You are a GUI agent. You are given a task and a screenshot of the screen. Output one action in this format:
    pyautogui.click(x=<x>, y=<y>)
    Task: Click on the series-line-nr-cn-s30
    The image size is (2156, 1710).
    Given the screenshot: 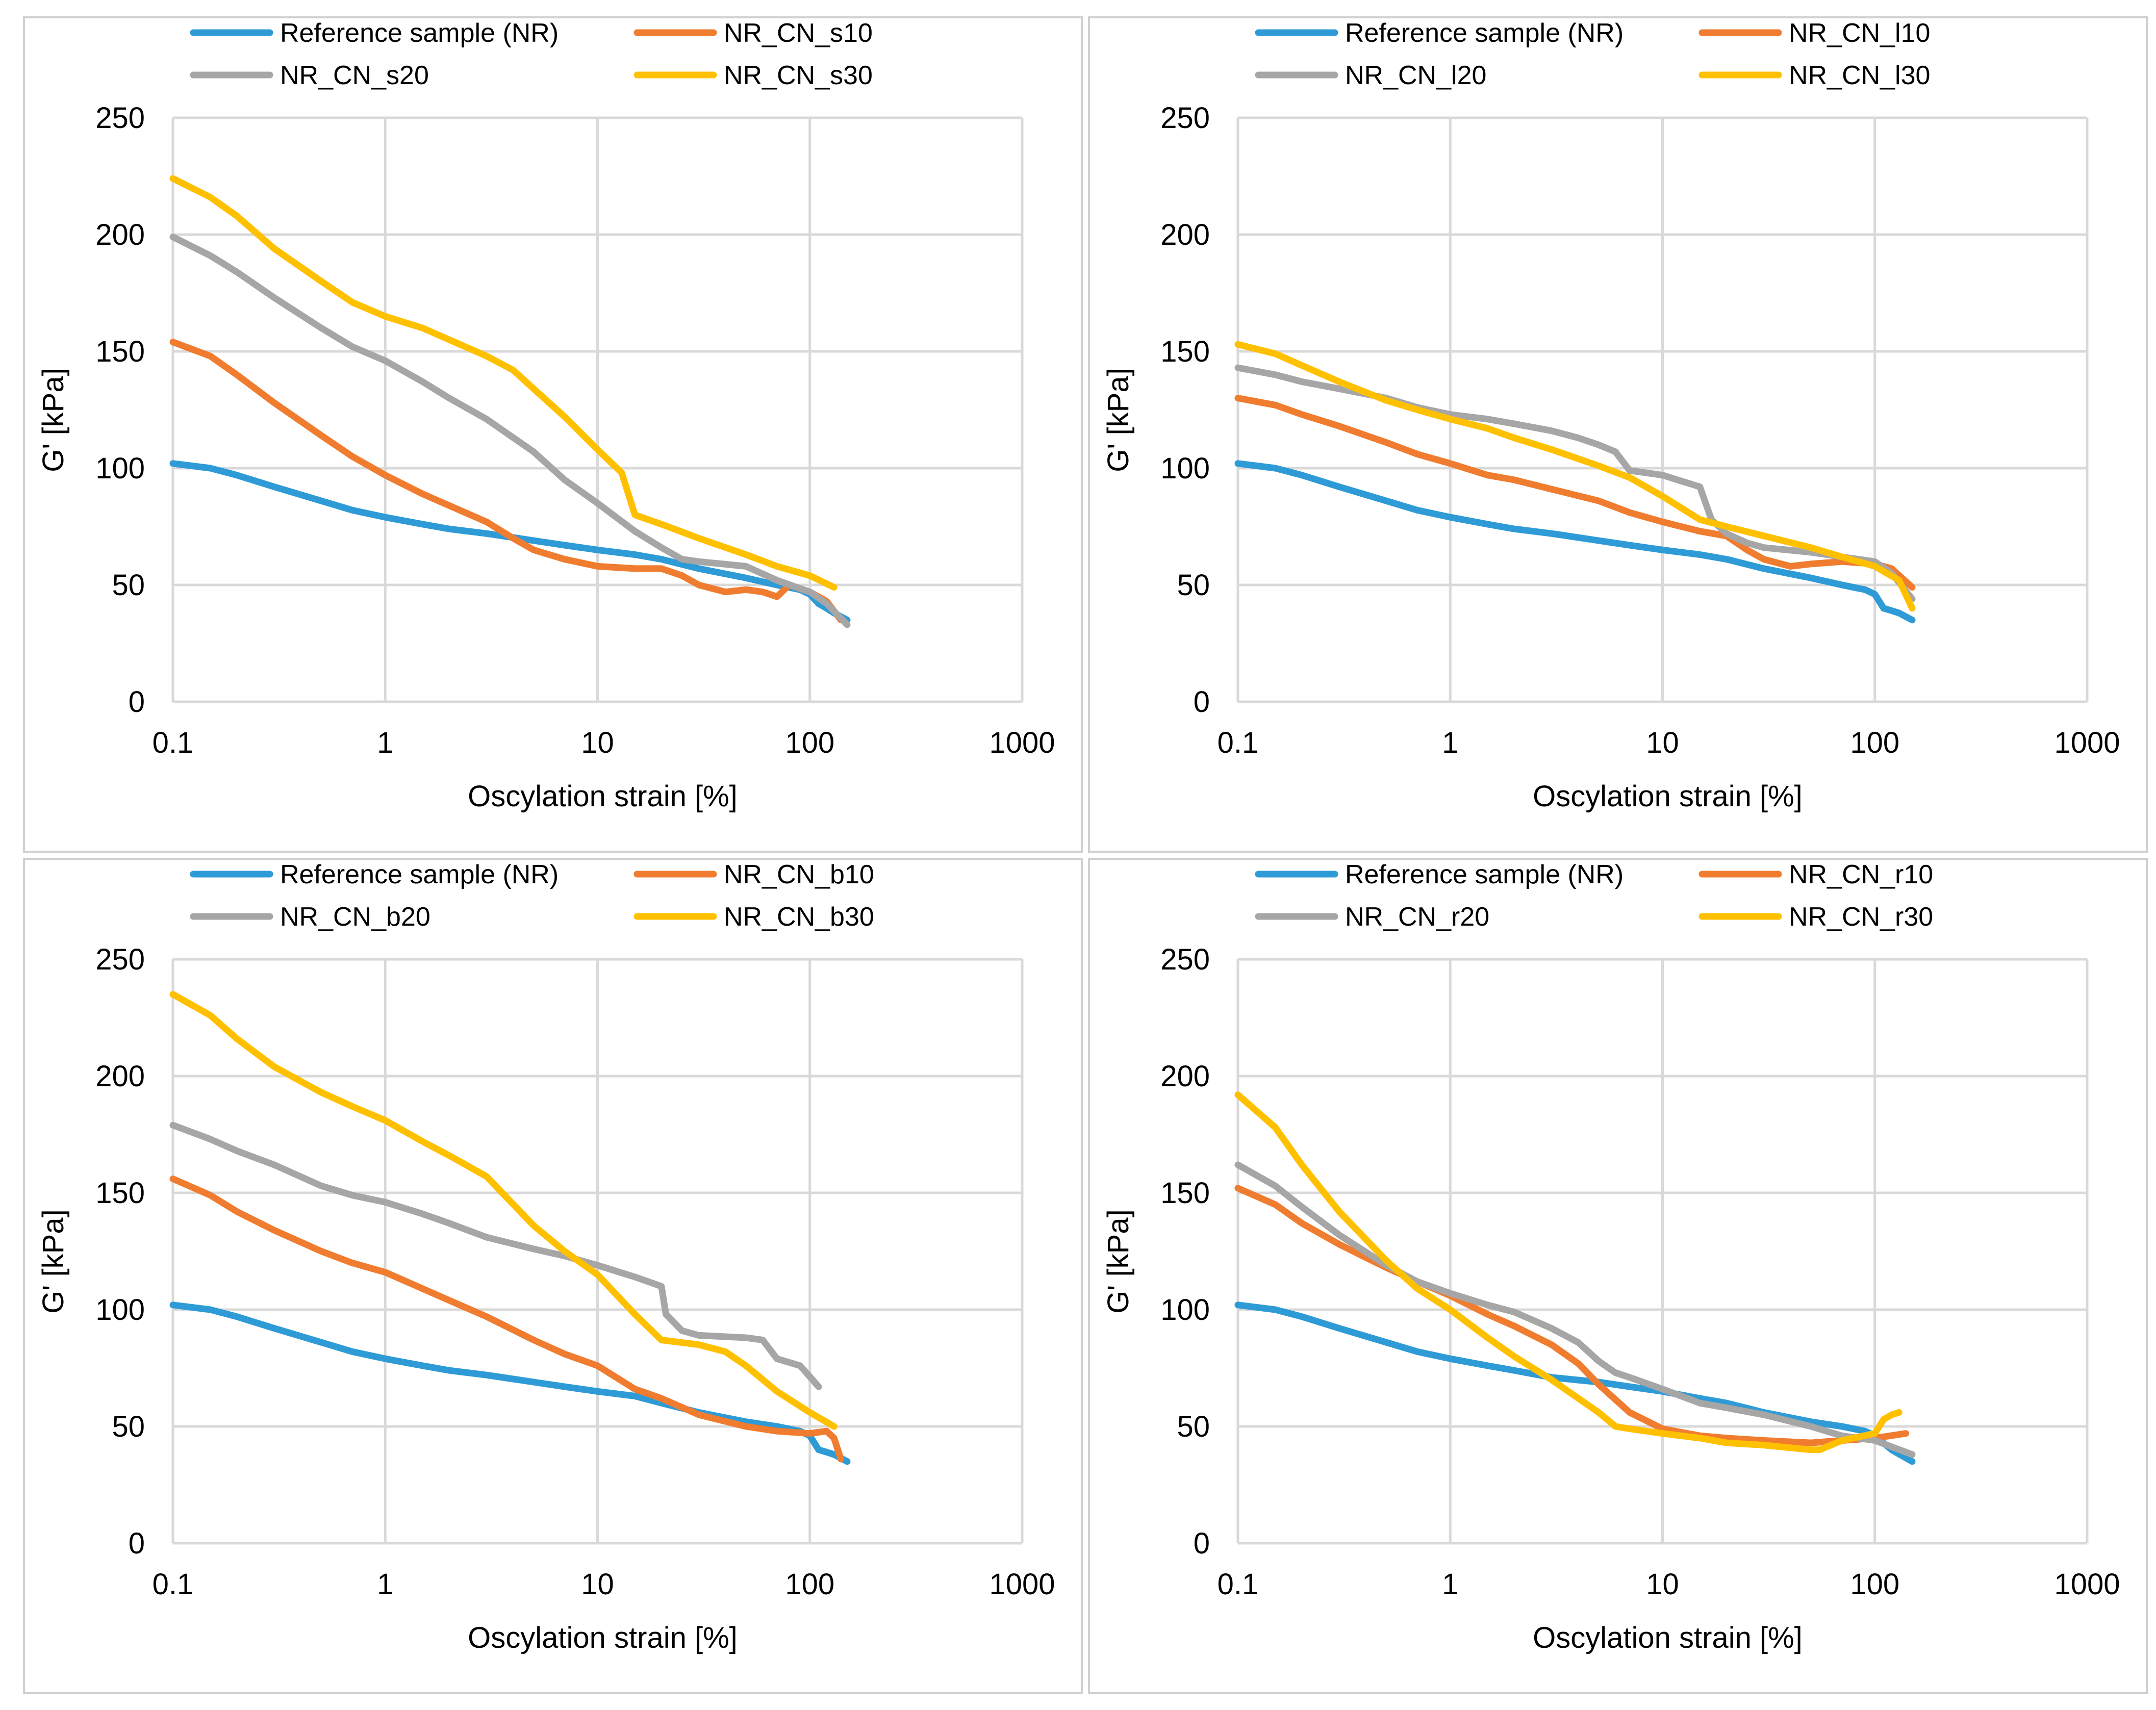 What is the action you would take?
    pyautogui.click(x=503, y=383)
    